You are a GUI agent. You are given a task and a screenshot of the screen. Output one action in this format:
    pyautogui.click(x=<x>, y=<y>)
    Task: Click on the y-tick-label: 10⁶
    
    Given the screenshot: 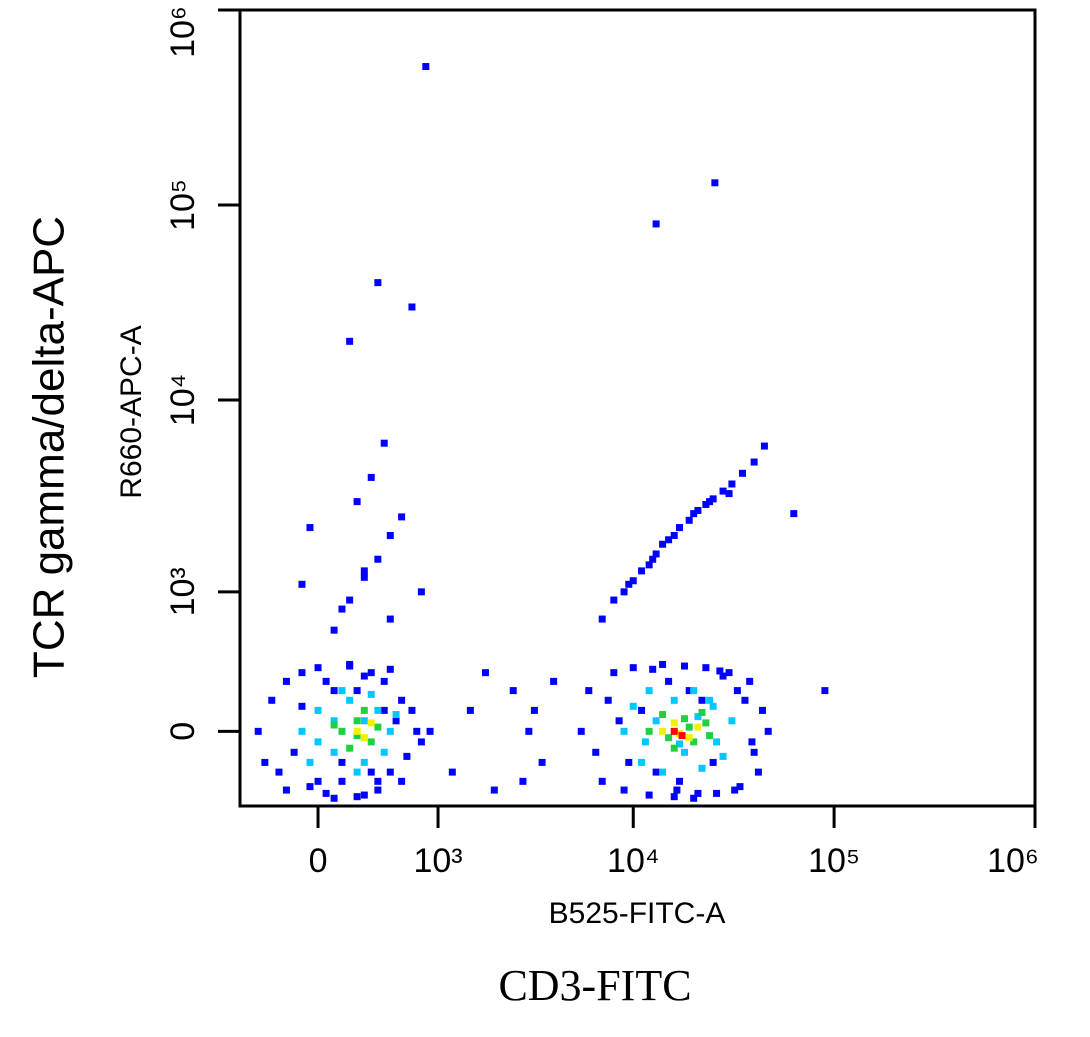 What is the action you would take?
    pyautogui.click(x=183, y=32)
    